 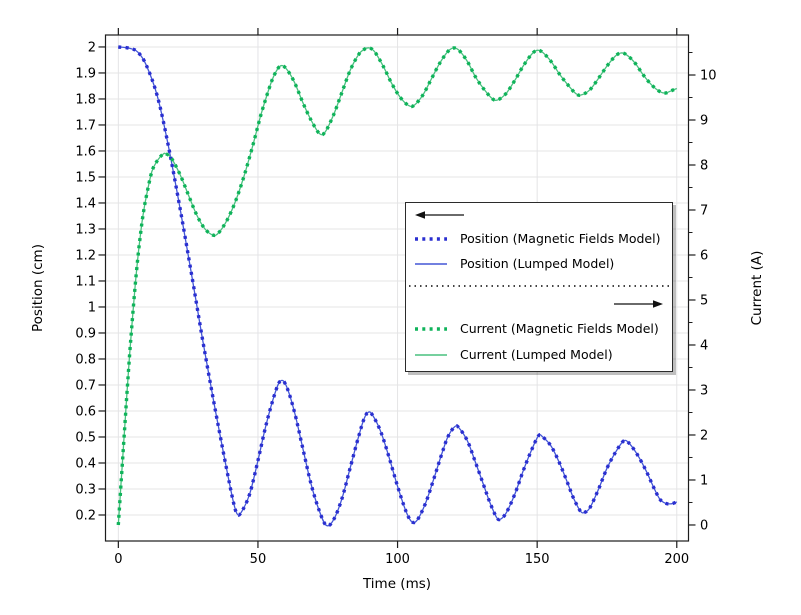 What do you see at coordinates (440, 215) in the screenshot?
I see `left-axis-arrow-icon` at bounding box center [440, 215].